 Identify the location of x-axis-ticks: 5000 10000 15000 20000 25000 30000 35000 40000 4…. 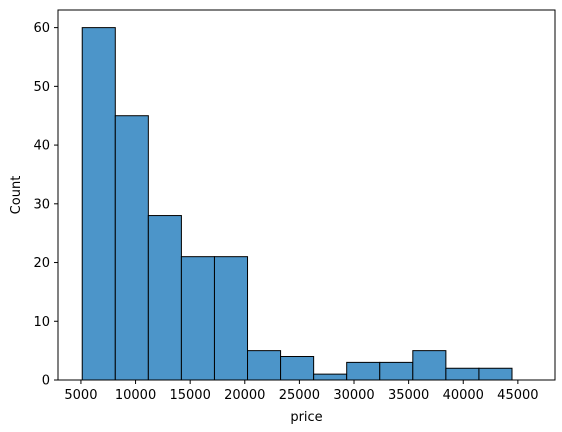
(301, 391).